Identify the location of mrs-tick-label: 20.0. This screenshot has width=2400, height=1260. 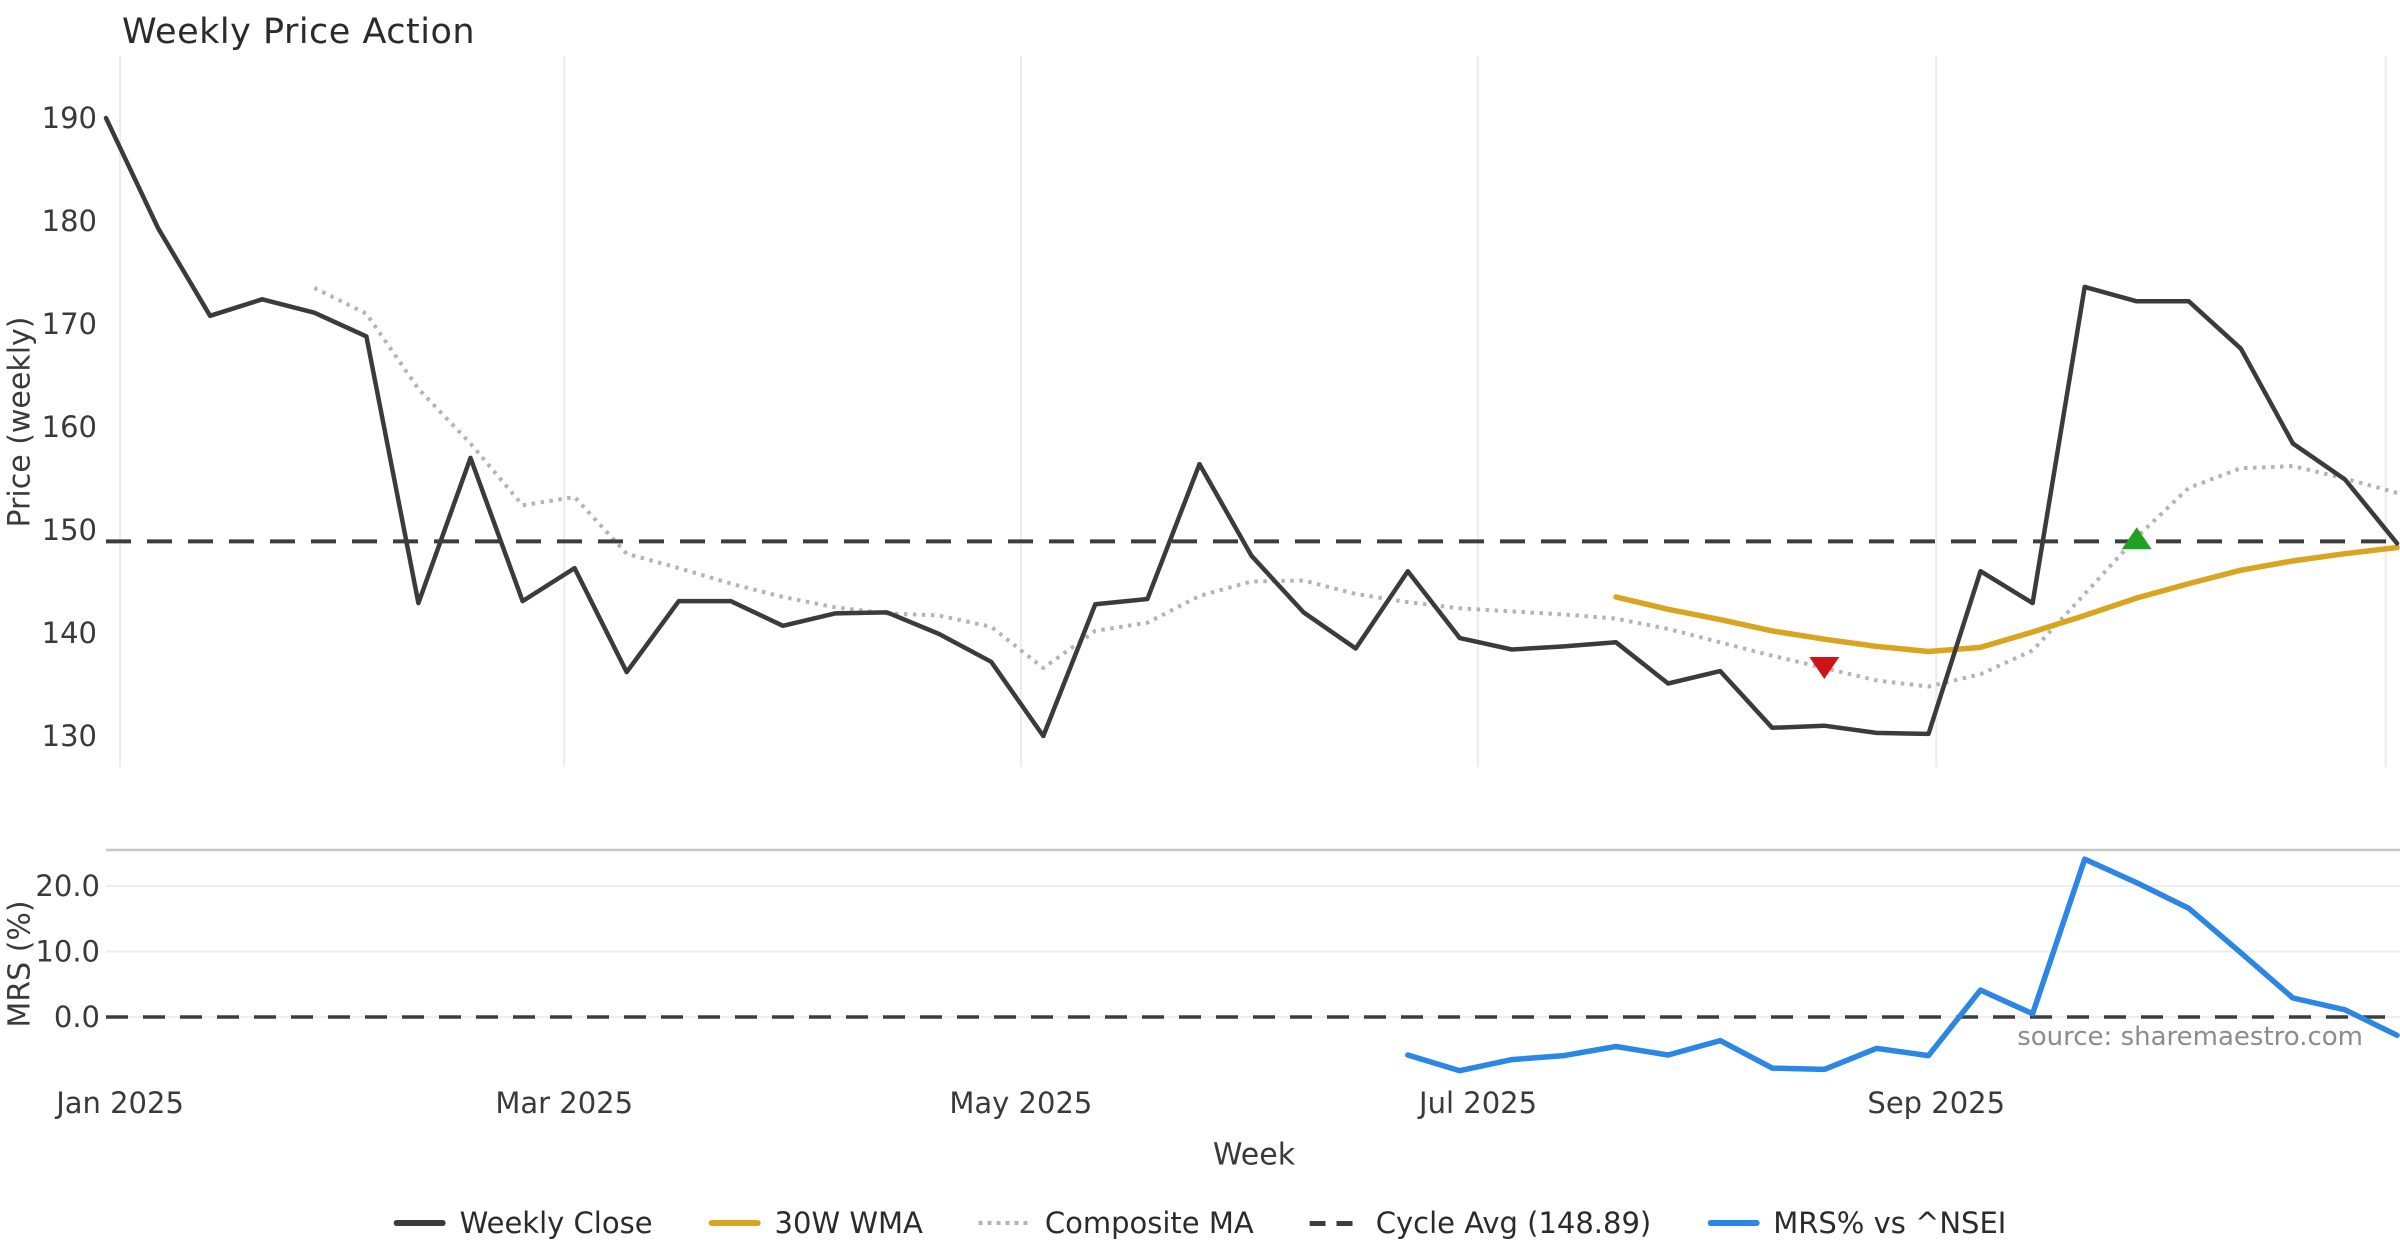
(67, 886).